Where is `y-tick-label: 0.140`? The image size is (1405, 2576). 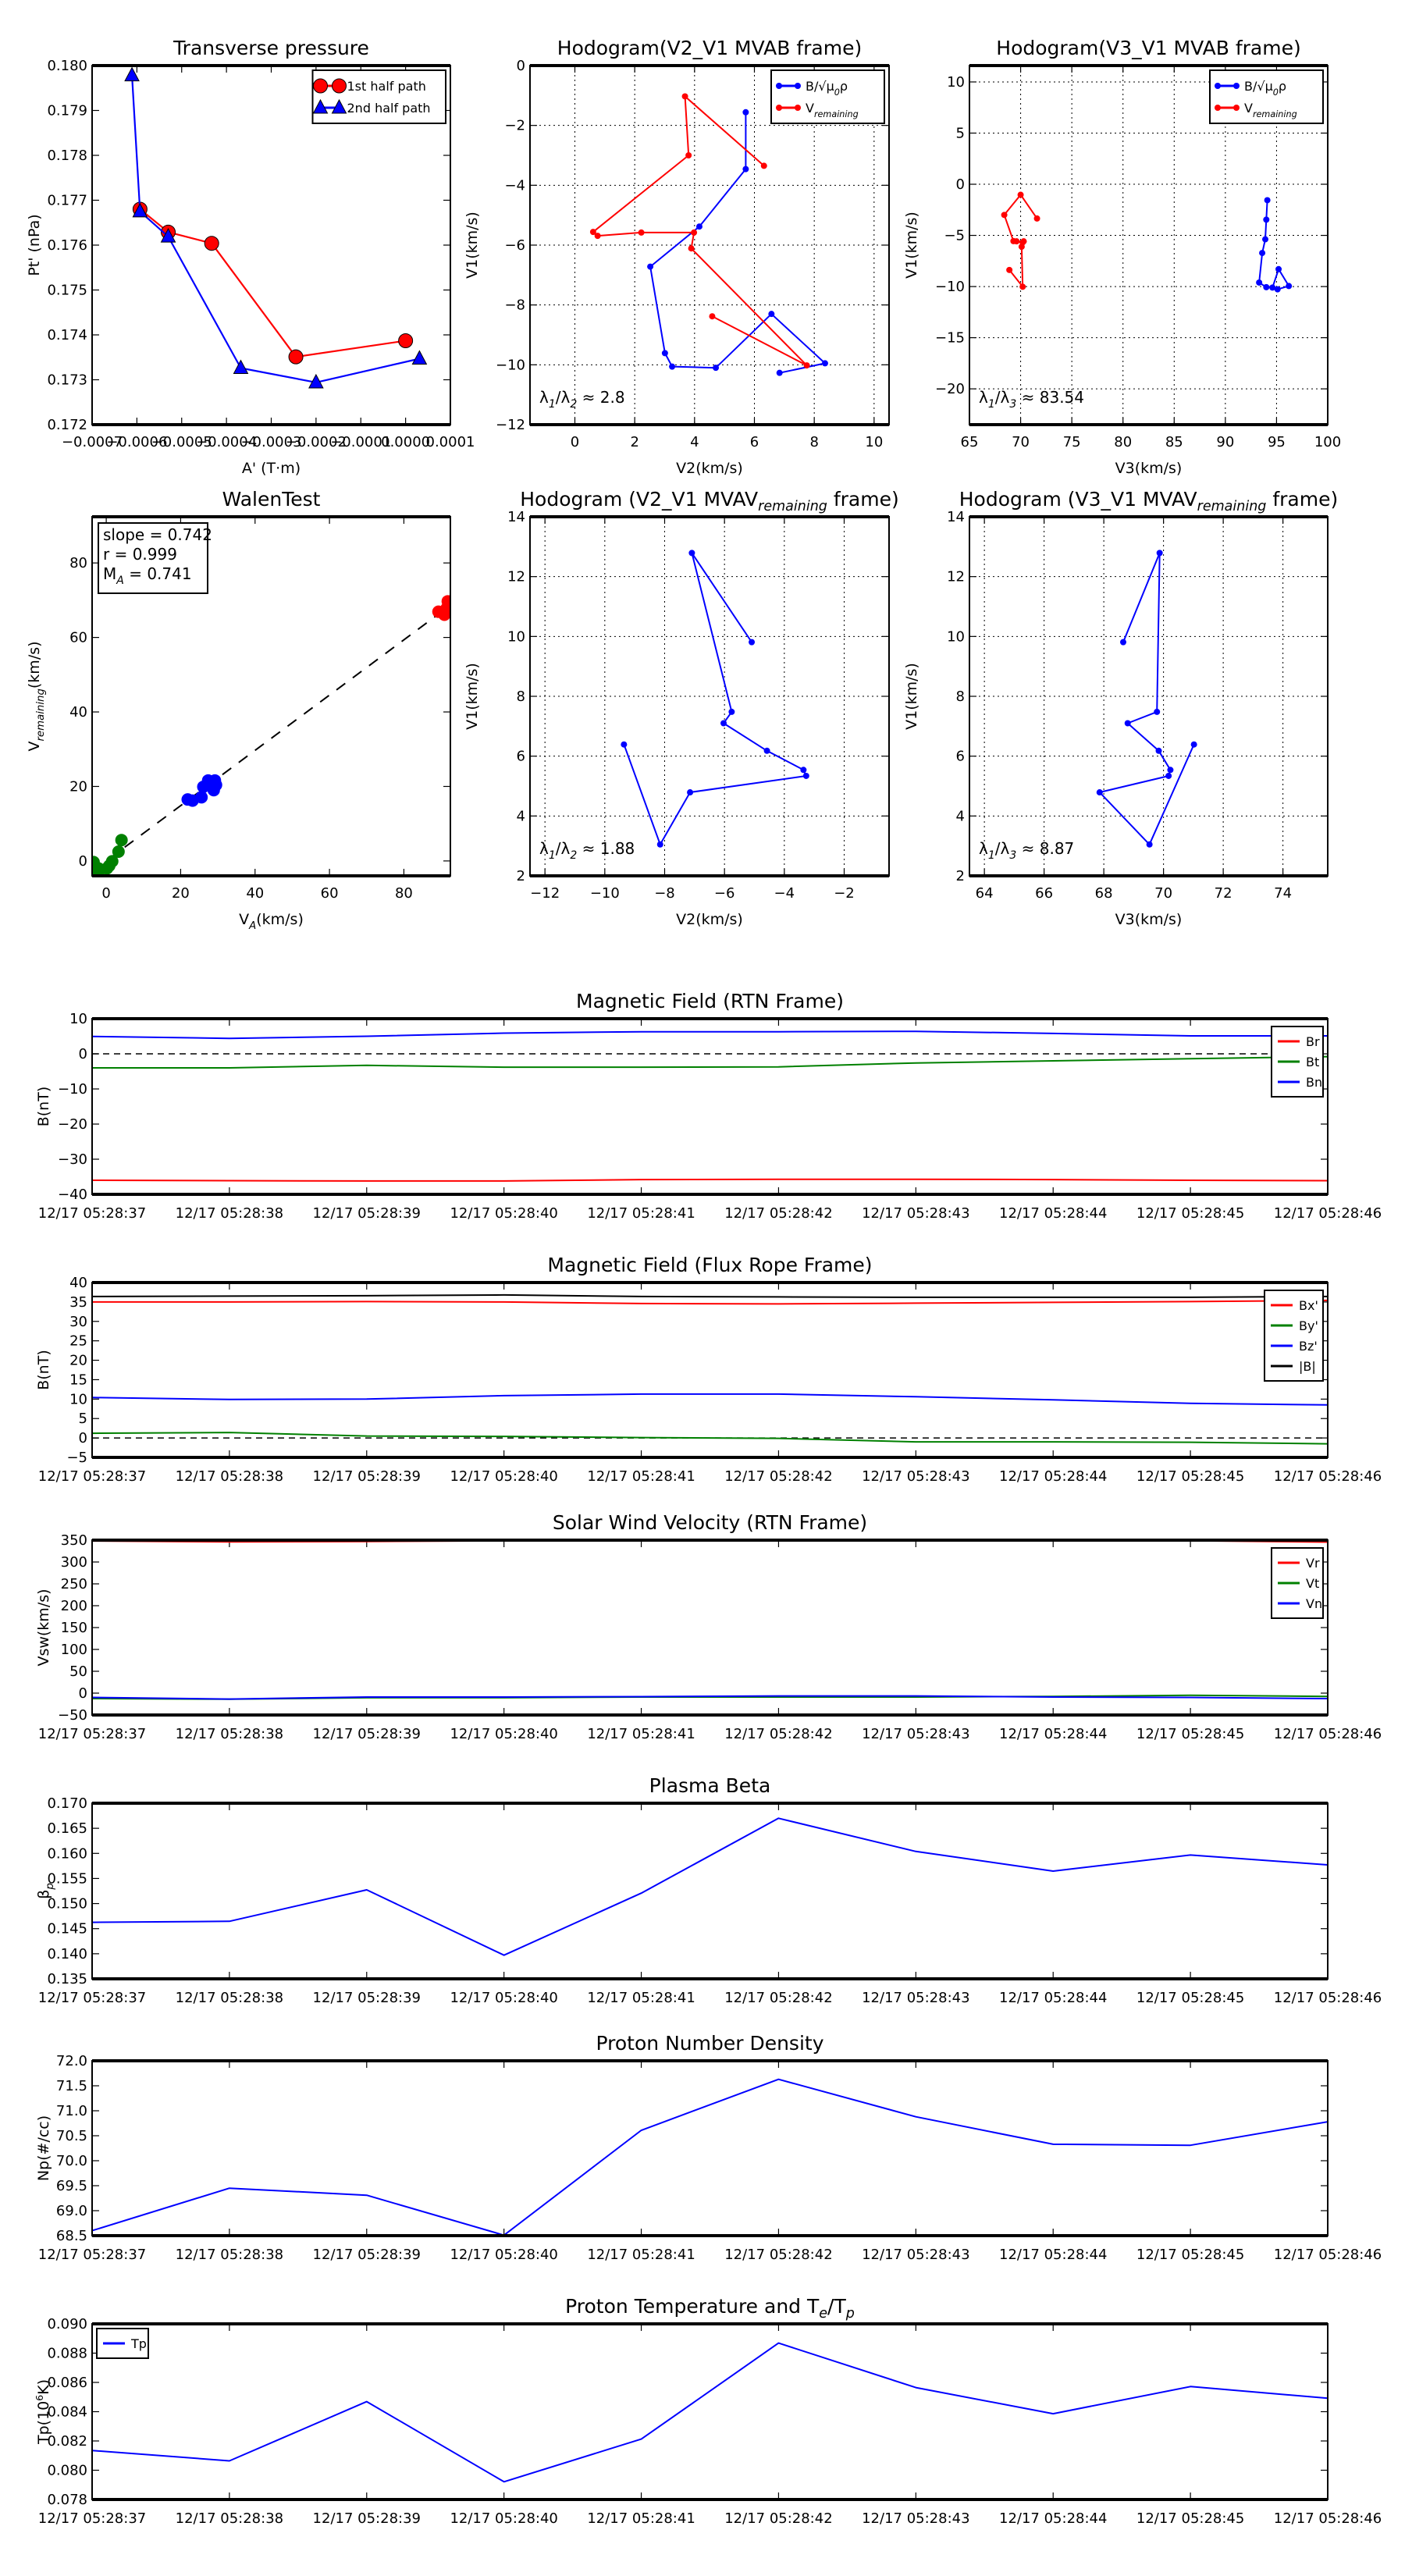
y-tick-label: 0.140 is located at coordinates (67, 1954).